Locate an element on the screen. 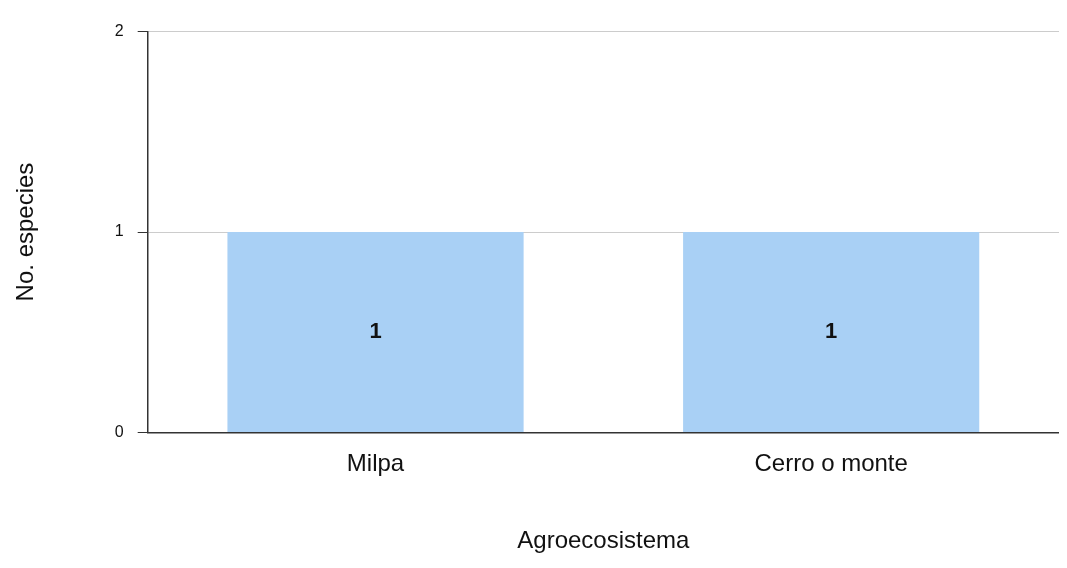 The image size is (1067, 568). x-tick-label: Cerro o monte is located at coordinates (831, 463).